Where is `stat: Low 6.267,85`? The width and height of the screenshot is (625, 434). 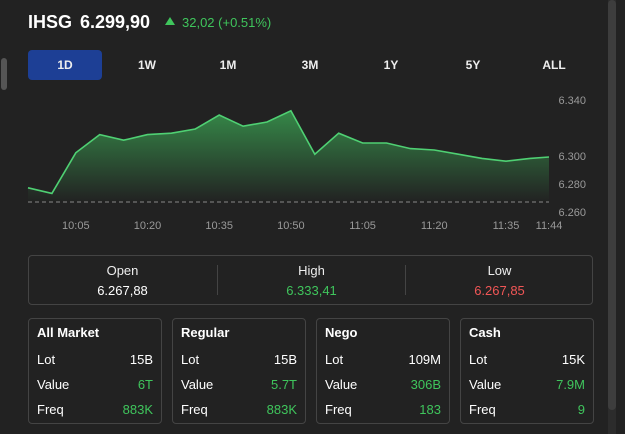 stat: Low 6.267,85 is located at coordinates (499, 280).